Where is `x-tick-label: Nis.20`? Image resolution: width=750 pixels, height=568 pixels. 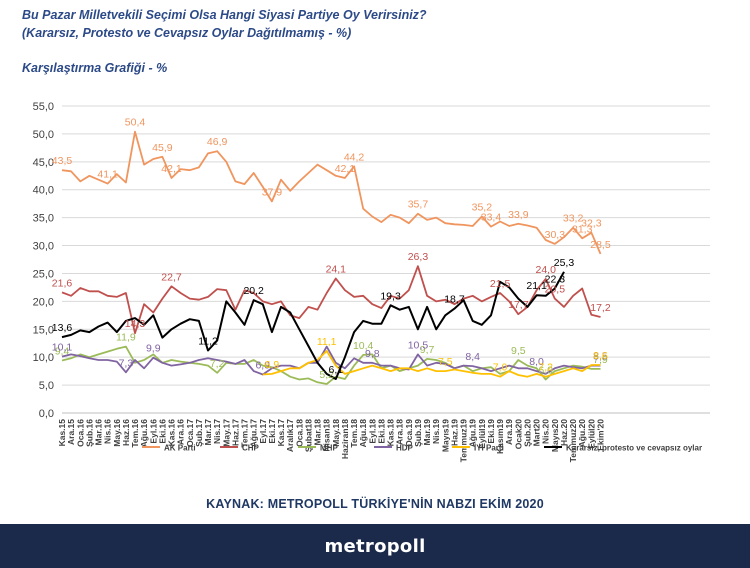 x-tick-label: Nis.20 is located at coordinates (546, 431).